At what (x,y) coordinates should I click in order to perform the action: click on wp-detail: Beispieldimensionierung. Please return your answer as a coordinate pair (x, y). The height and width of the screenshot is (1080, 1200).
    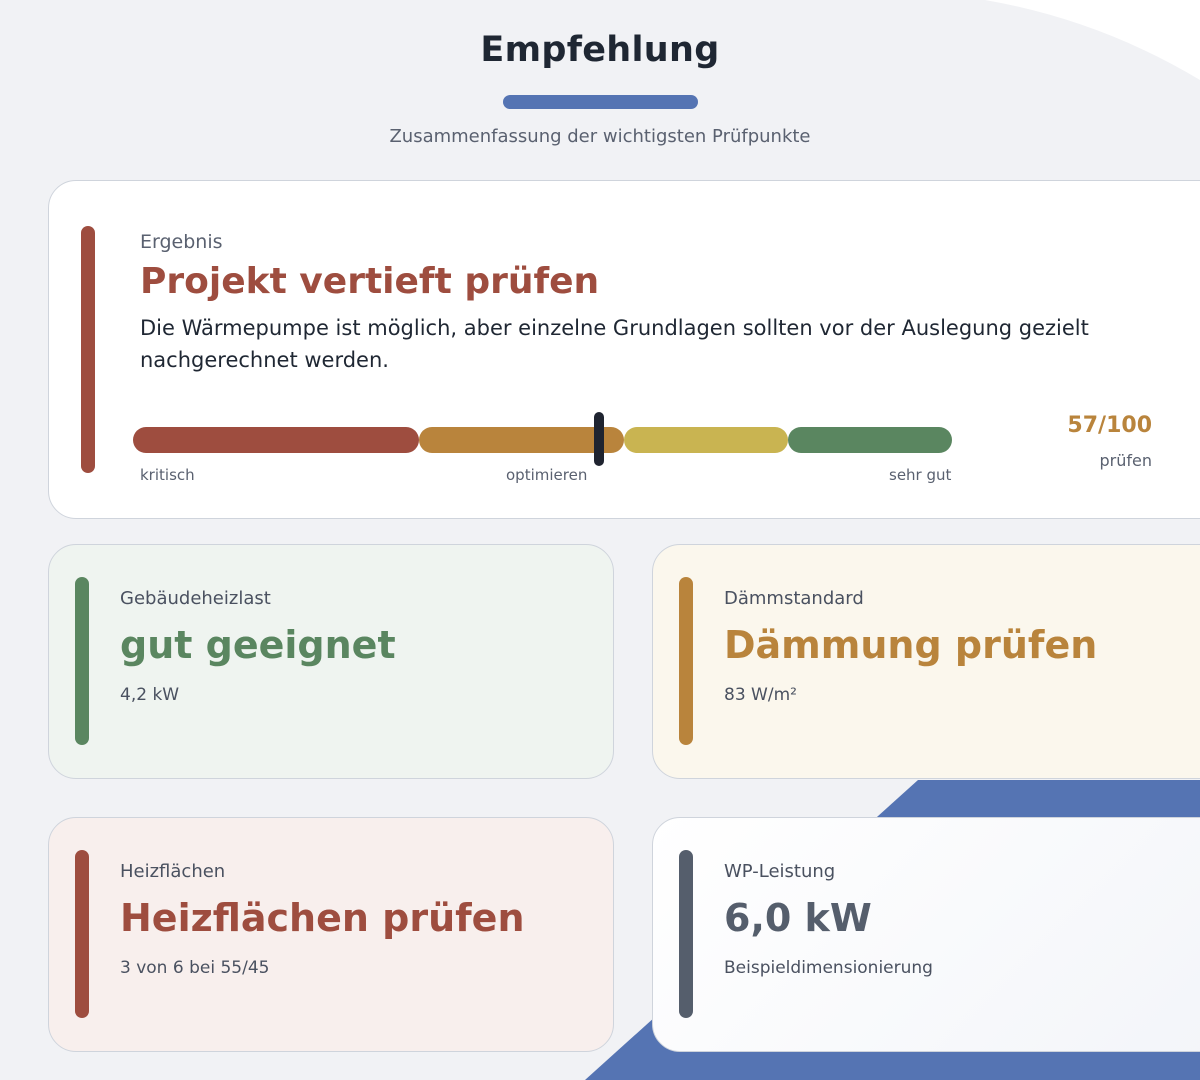
    Looking at the image, I should click on (828, 968).